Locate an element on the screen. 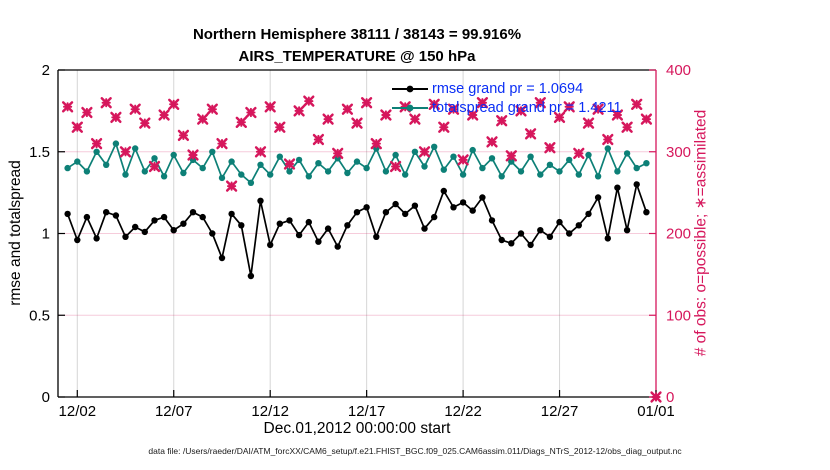 This screenshot has height=470, width=830. legend-label-totalspread: totalspread grand pr = 1.4211 is located at coordinates (527, 107).